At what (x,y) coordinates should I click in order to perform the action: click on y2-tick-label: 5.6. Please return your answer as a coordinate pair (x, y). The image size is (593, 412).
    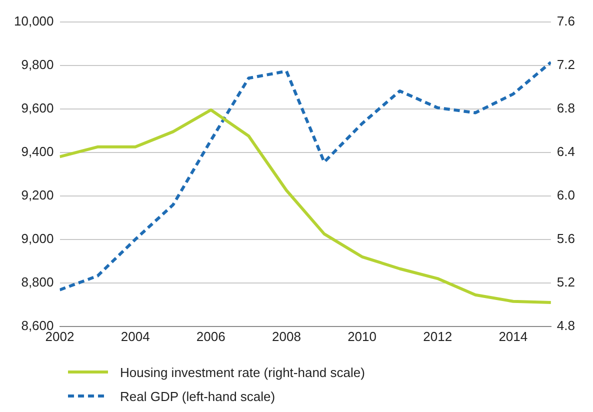
    Looking at the image, I should click on (566, 238).